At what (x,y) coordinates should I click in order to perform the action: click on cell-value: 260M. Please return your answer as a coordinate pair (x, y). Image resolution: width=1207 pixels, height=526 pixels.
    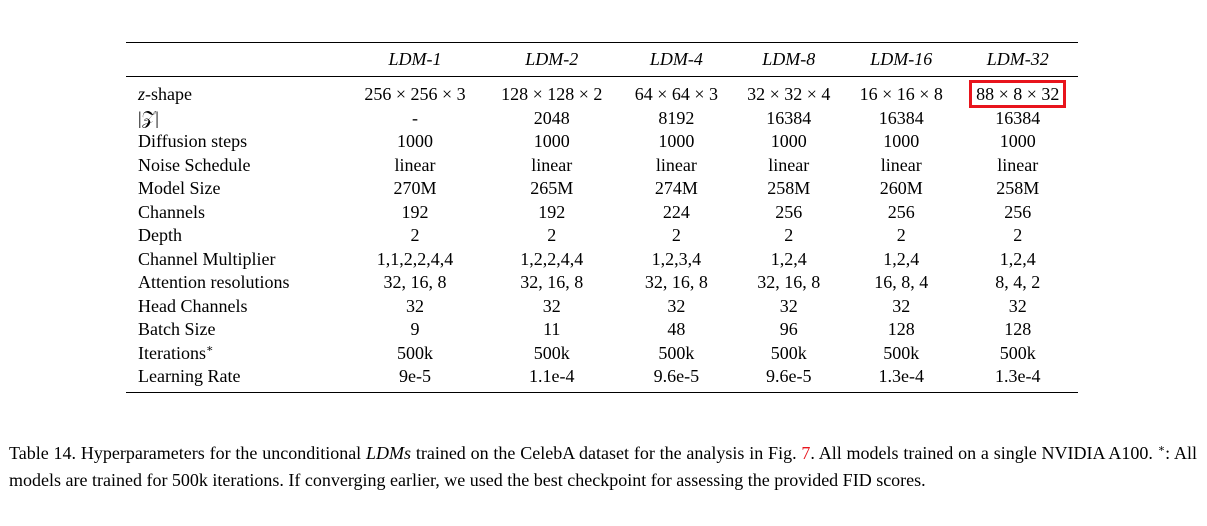
    Looking at the image, I should click on (901, 188).